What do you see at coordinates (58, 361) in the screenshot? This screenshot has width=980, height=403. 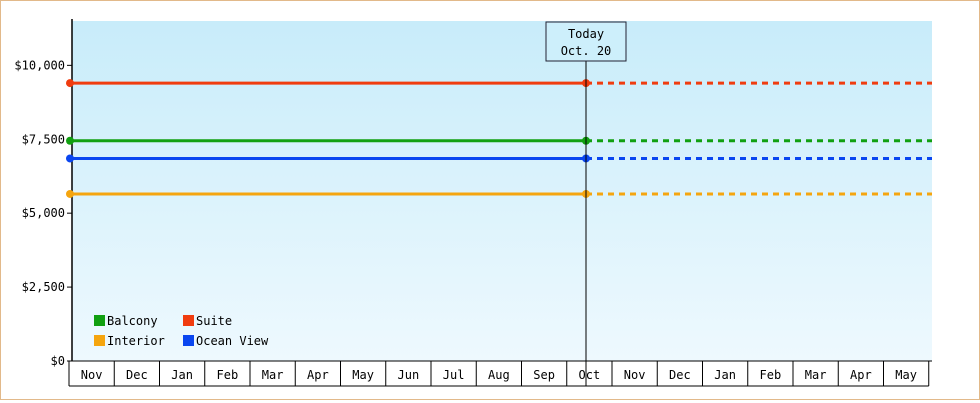 I see `y-tick-label: $0` at bounding box center [58, 361].